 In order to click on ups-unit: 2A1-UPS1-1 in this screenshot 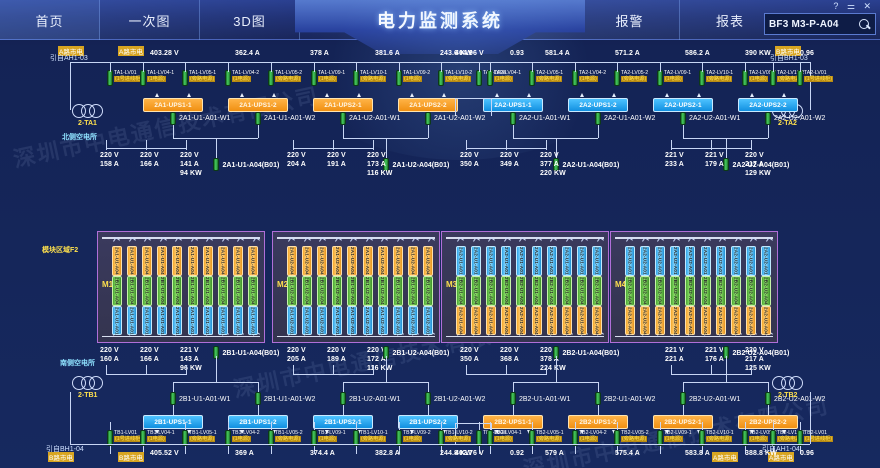, I will do `click(173, 105)`.